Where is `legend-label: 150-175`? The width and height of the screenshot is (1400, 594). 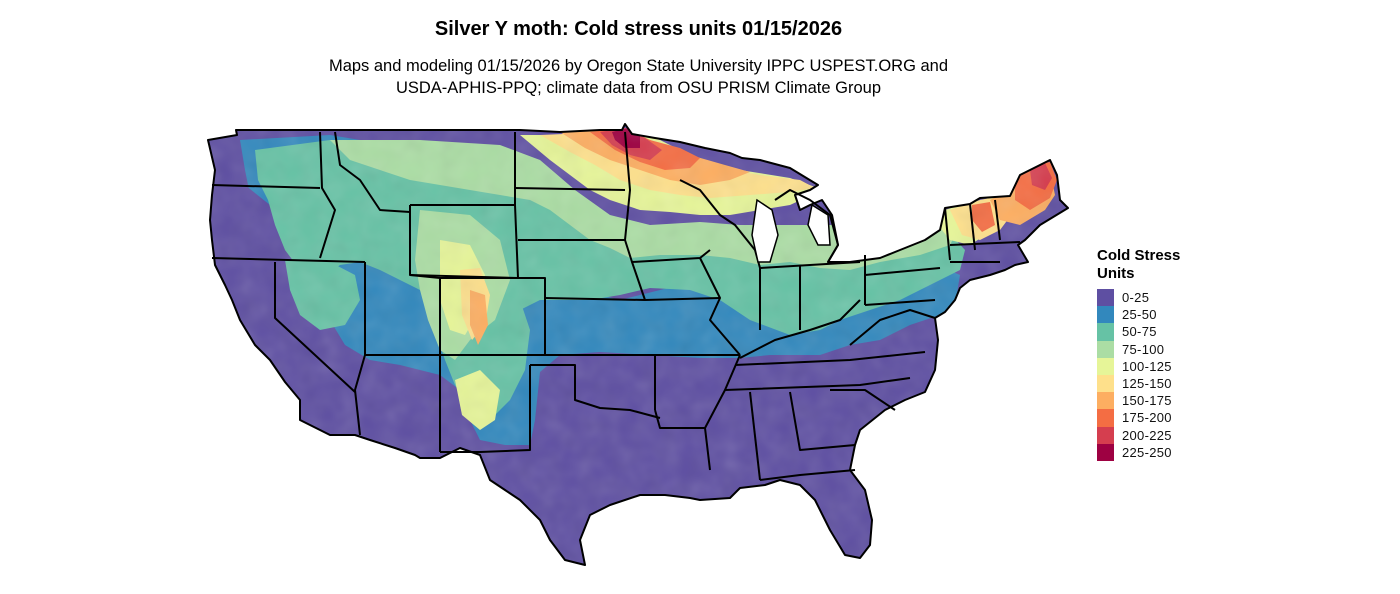
legend-label: 150-175 is located at coordinates (1147, 401).